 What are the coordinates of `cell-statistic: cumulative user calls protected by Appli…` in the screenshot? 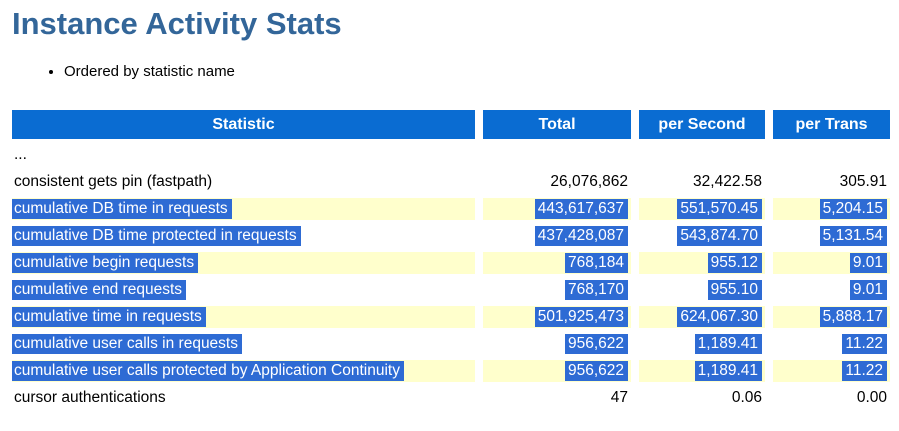 It's located at (243, 371).